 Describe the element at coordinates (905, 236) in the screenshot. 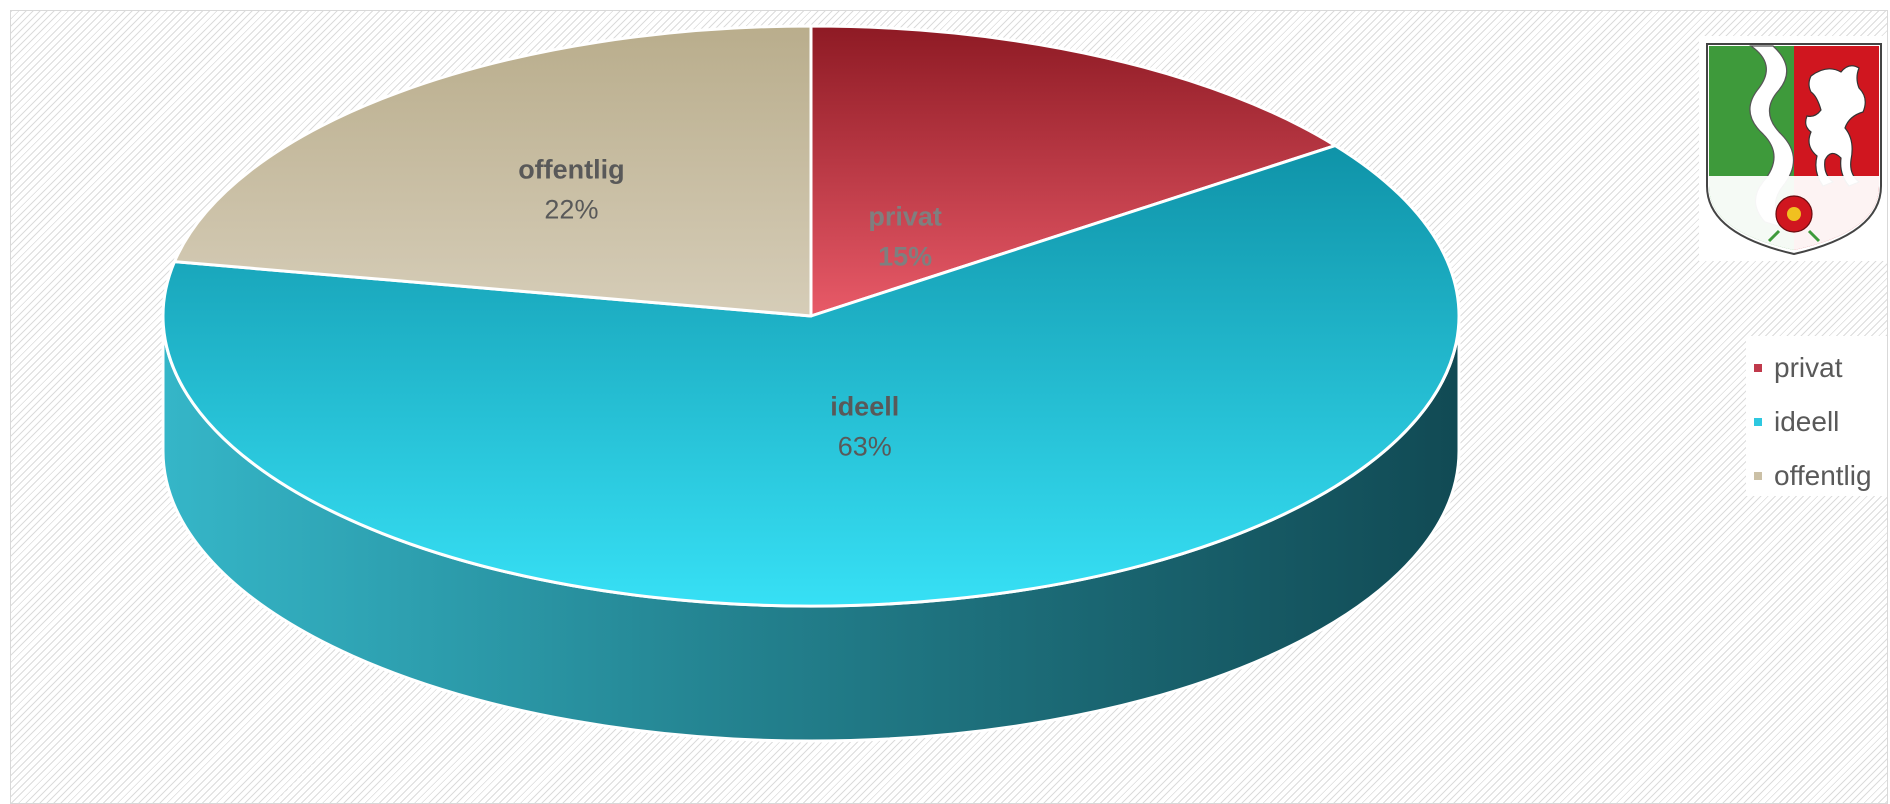

I see `data-label-privat: privat 15%` at that location.